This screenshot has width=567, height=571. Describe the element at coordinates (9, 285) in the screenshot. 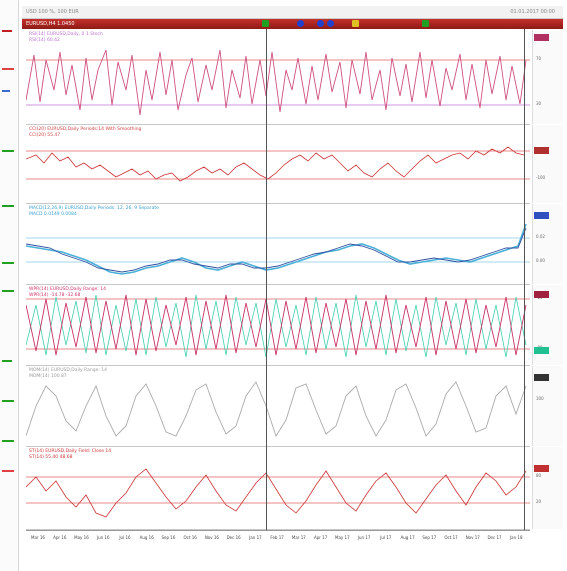

I see `left-price-strip` at that location.